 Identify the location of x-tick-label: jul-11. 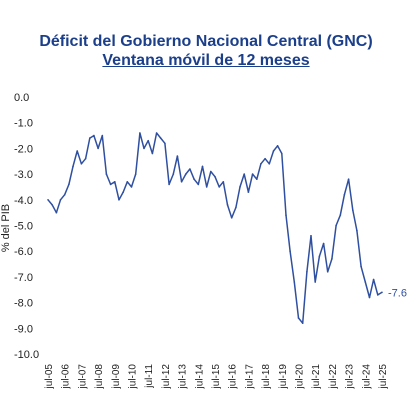
(149, 376).